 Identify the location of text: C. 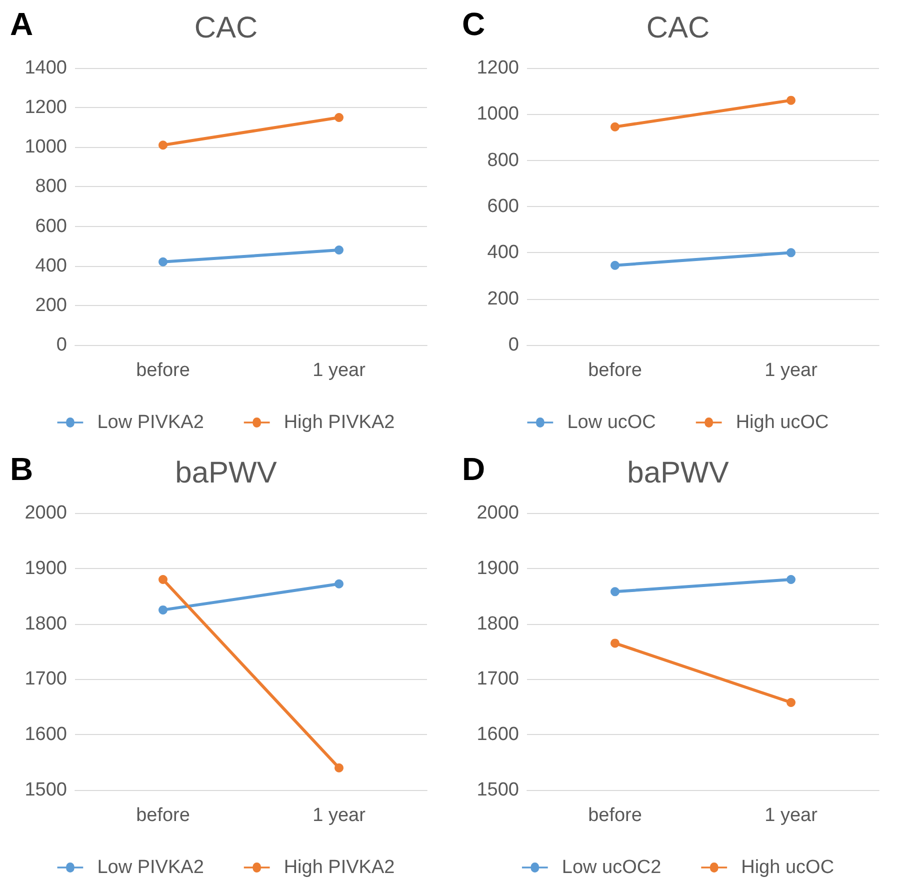
(474, 24).